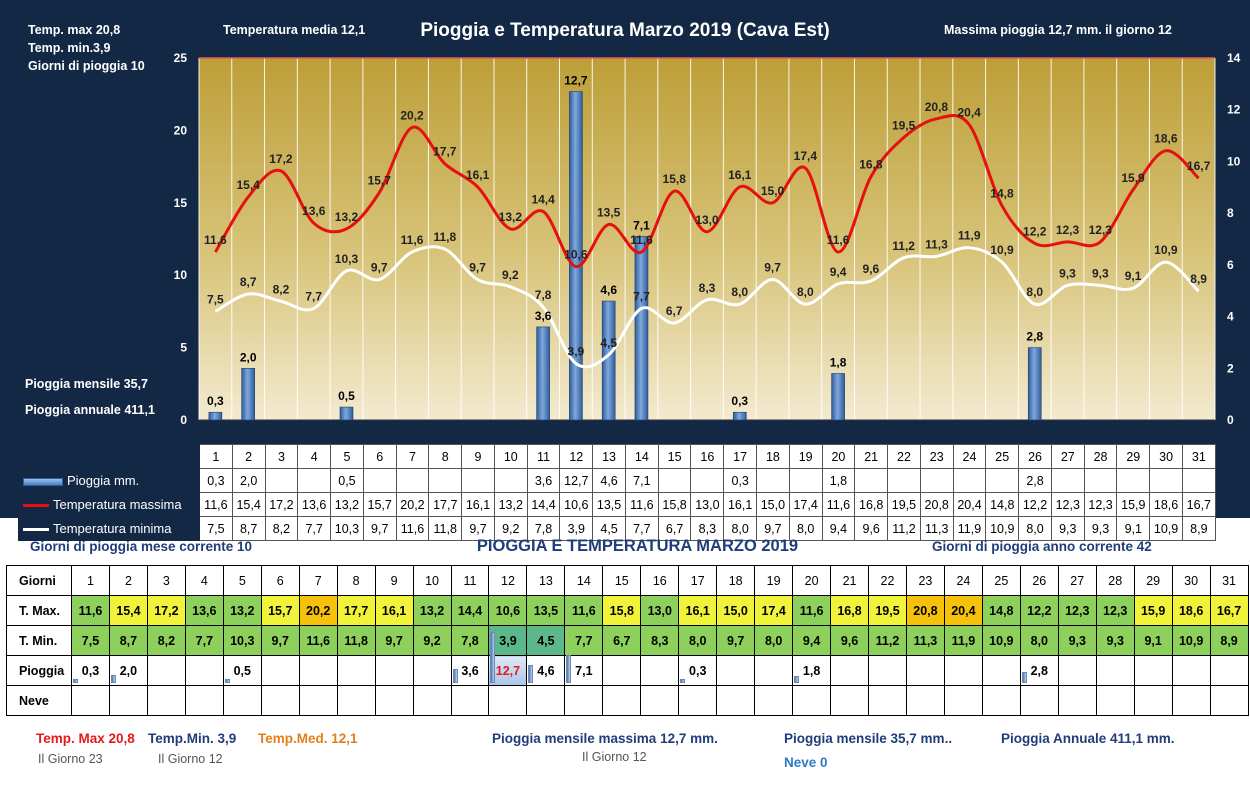  Describe the element at coordinates (508, 640) in the screenshot. I see `summary-tmin-cell: 3,9` at that location.